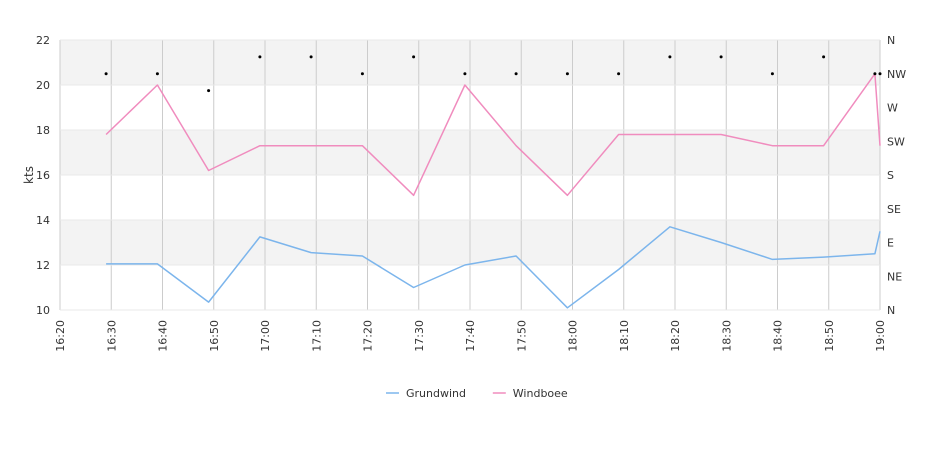 Image resolution: width=940 pixels, height=450 pixels. What do you see at coordinates (43, 310) in the screenshot?
I see `y-tick-label: 10` at bounding box center [43, 310].